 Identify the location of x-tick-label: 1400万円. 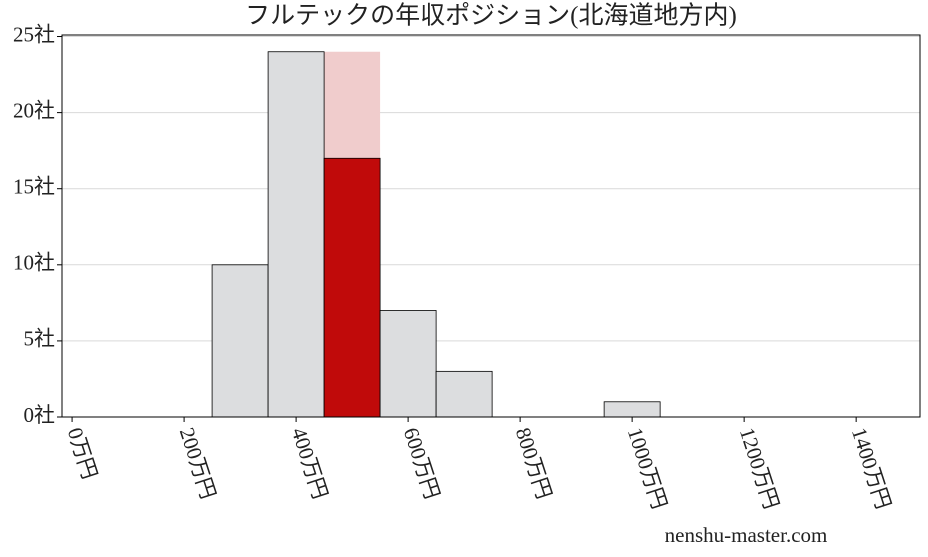
(871, 468).